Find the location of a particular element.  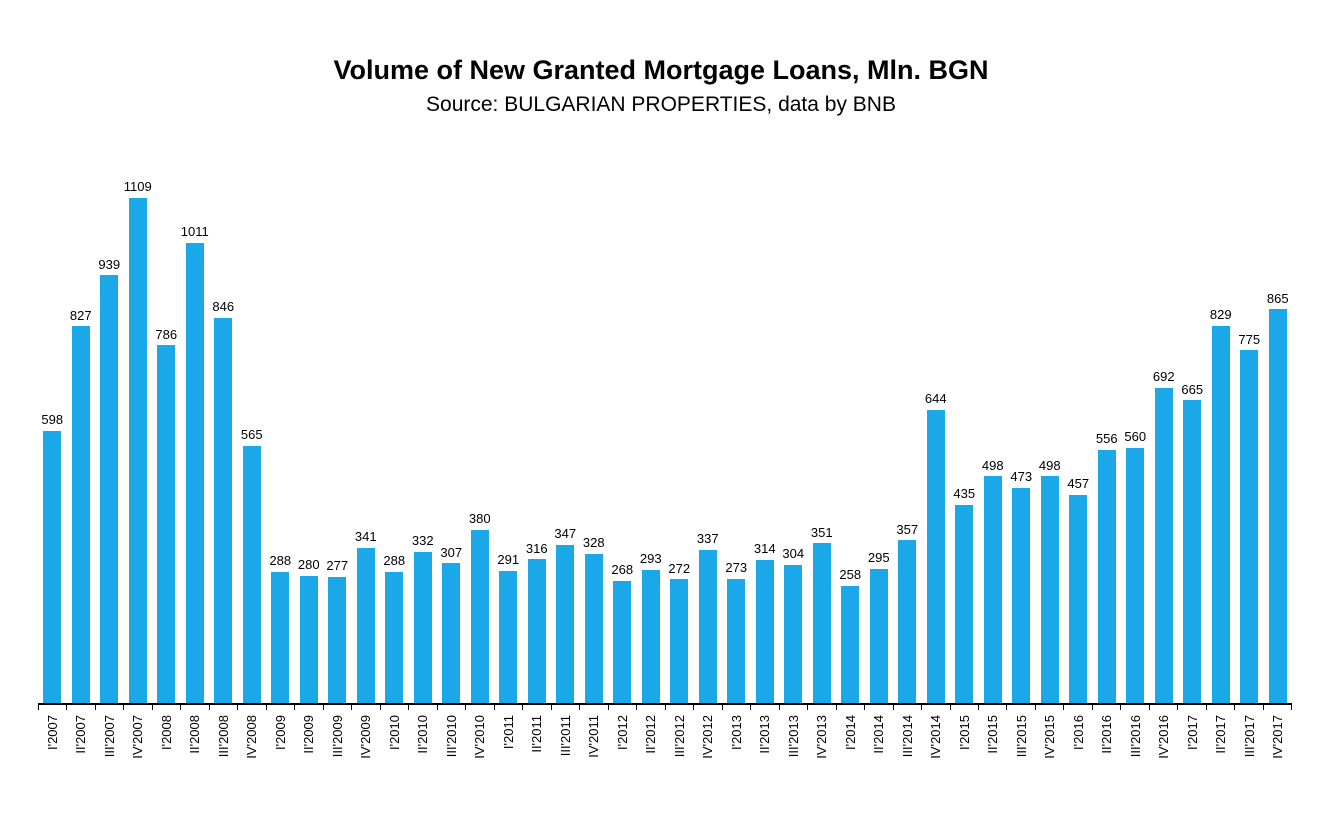

x-axis-label: IV'2016 is located at coordinates (1164, 737).